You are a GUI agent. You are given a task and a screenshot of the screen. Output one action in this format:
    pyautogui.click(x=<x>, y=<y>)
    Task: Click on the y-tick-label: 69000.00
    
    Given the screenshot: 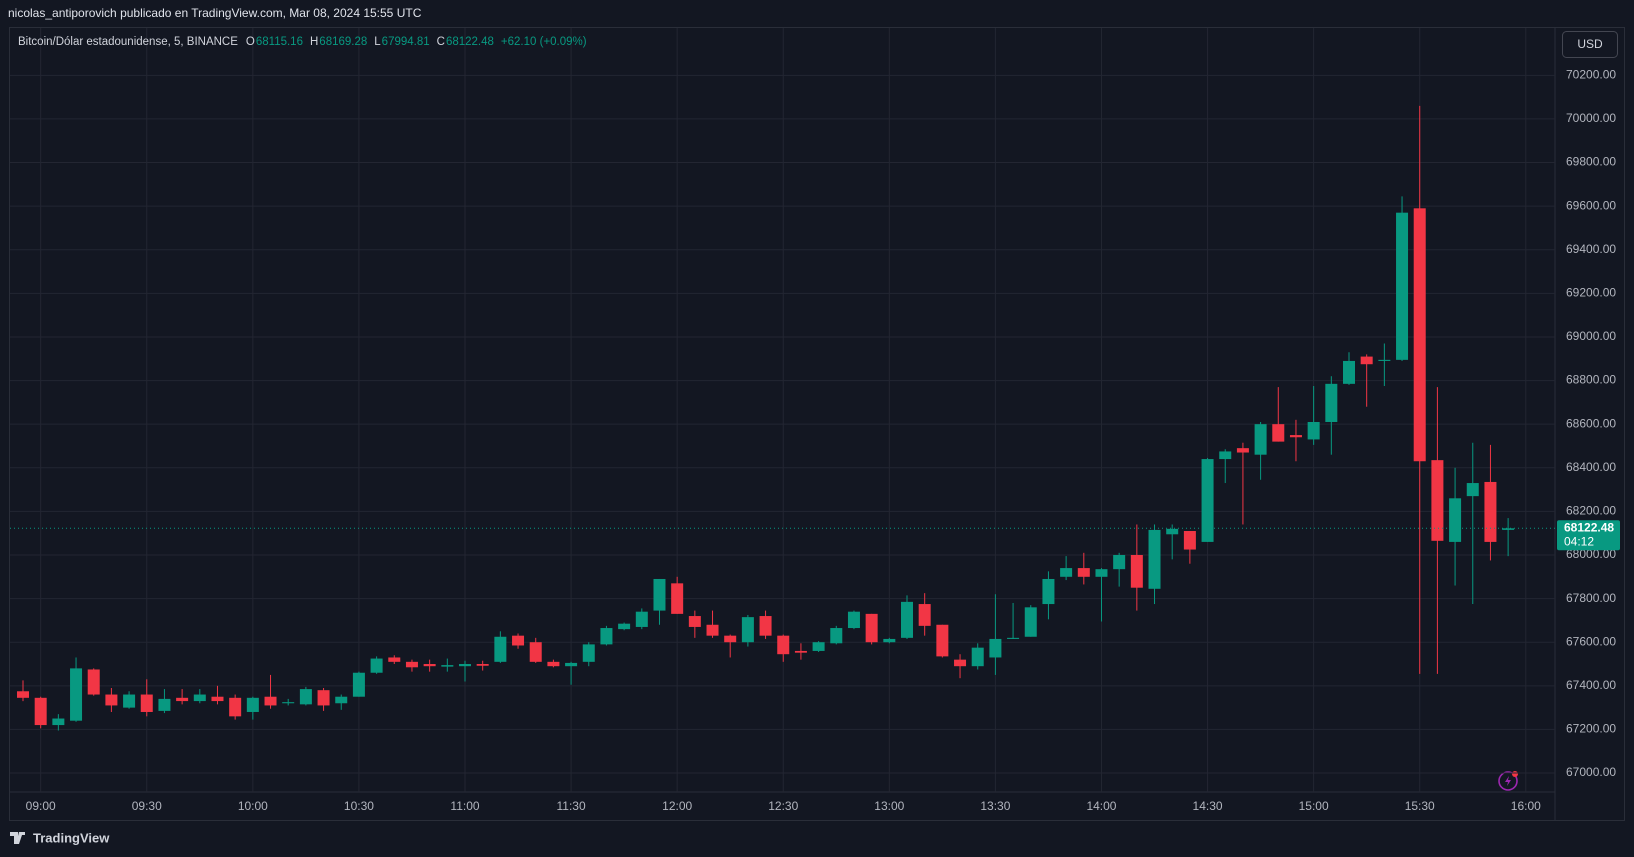 What is the action you would take?
    pyautogui.click(x=1591, y=336)
    